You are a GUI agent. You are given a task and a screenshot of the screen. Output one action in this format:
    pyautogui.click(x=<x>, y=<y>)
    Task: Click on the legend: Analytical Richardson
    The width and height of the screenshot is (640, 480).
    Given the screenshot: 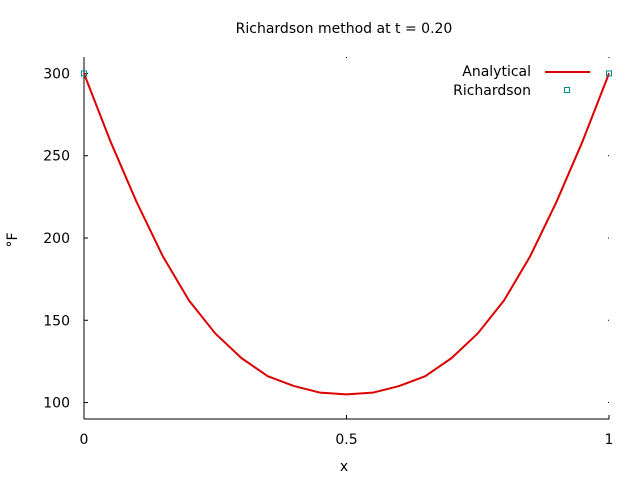 What is the action you would take?
    pyautogui.click(x=521, y=81)
    